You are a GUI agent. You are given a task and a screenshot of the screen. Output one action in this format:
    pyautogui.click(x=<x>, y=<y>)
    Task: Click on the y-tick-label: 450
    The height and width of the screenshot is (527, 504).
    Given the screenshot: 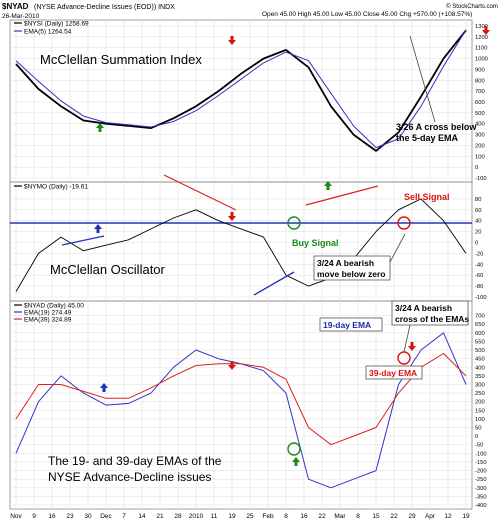 What is the action you would take?
    pyautogui.click(x=480, y=360)
    